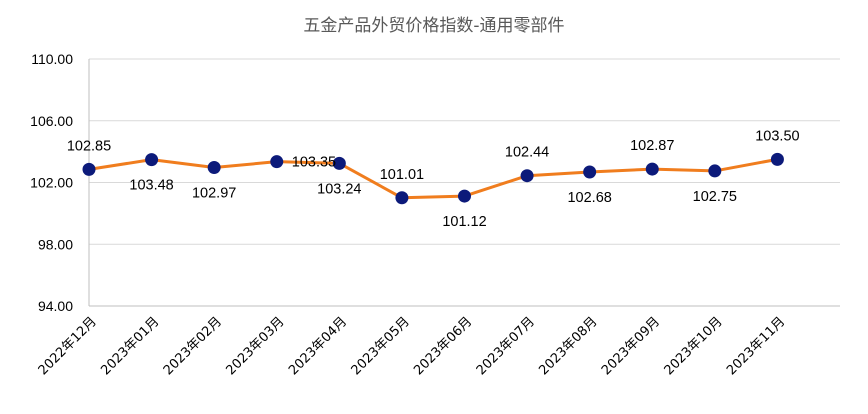 This screenshot has height=414, width=868. What do you see at coordinates (631, 346) in the screenshot?
I see `x-tick-label: 2023年09月` at bounding box center [631, 346].